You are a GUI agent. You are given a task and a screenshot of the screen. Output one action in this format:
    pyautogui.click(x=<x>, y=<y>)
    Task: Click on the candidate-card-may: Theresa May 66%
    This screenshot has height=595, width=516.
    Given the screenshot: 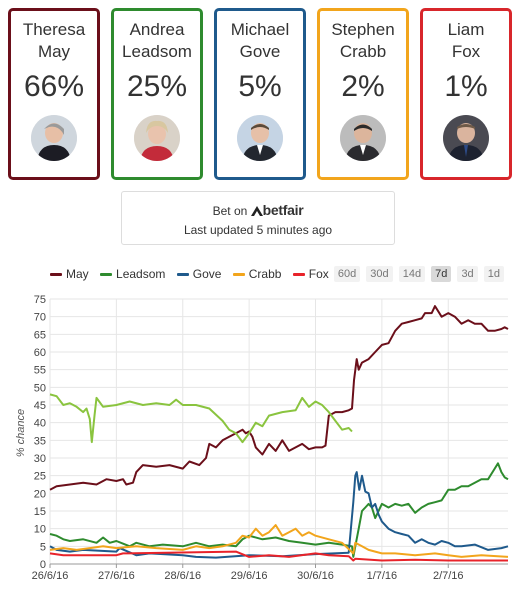 What is the action you would take?
    pyautogui.click(x=54, y=94)
    